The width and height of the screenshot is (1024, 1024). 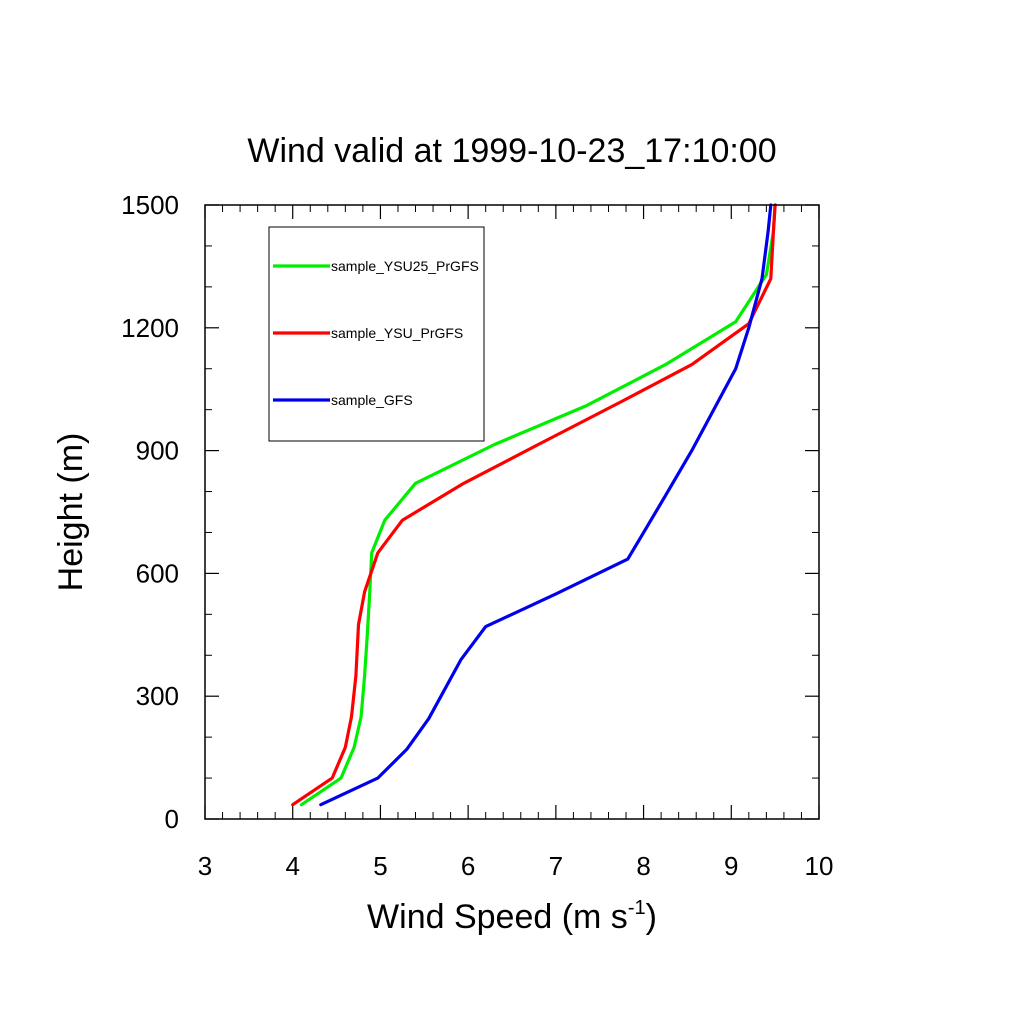 I want to click on x-tick-label: 7, so click(x=556, y=866).